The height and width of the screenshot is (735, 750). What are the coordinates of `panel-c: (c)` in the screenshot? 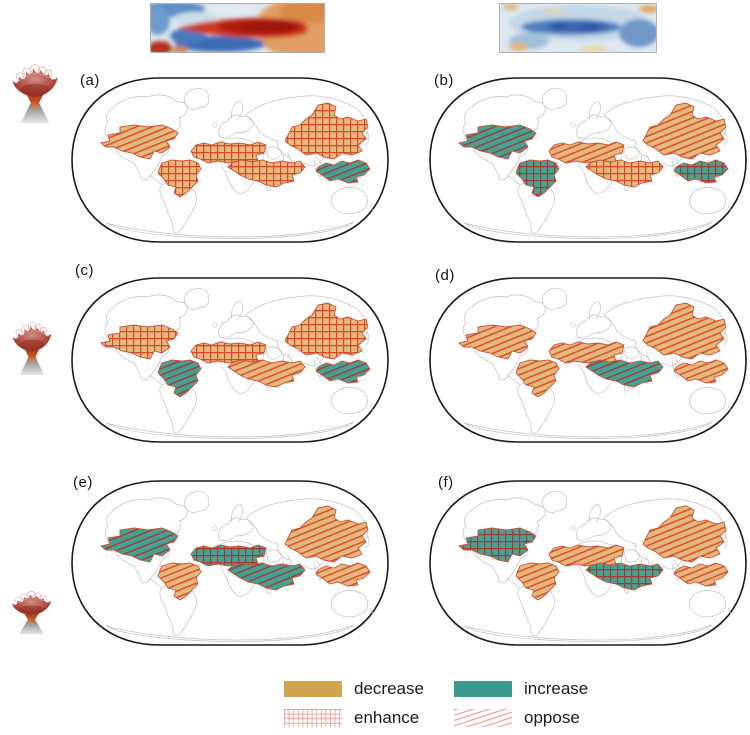 It's located at (230, 353).